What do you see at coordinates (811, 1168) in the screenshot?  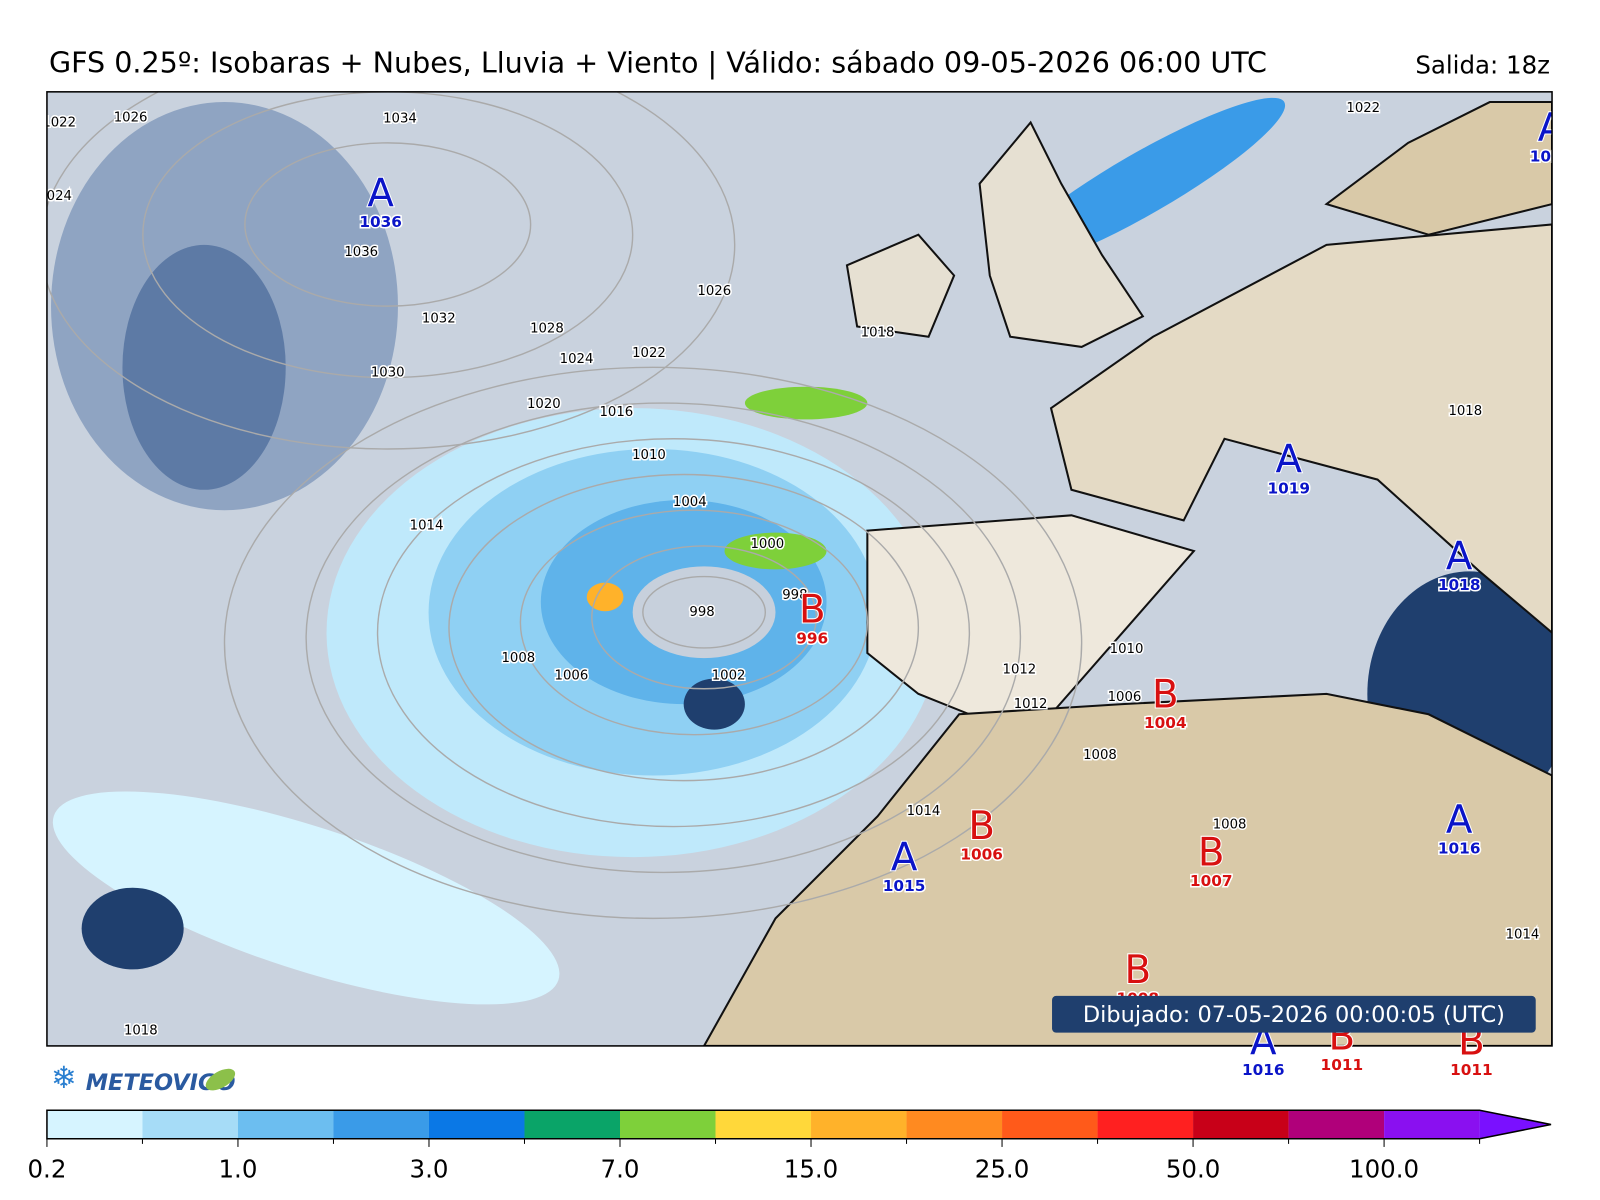 I see `colorbar-tick-label: 15.0` at bounding box center [811, 1168].